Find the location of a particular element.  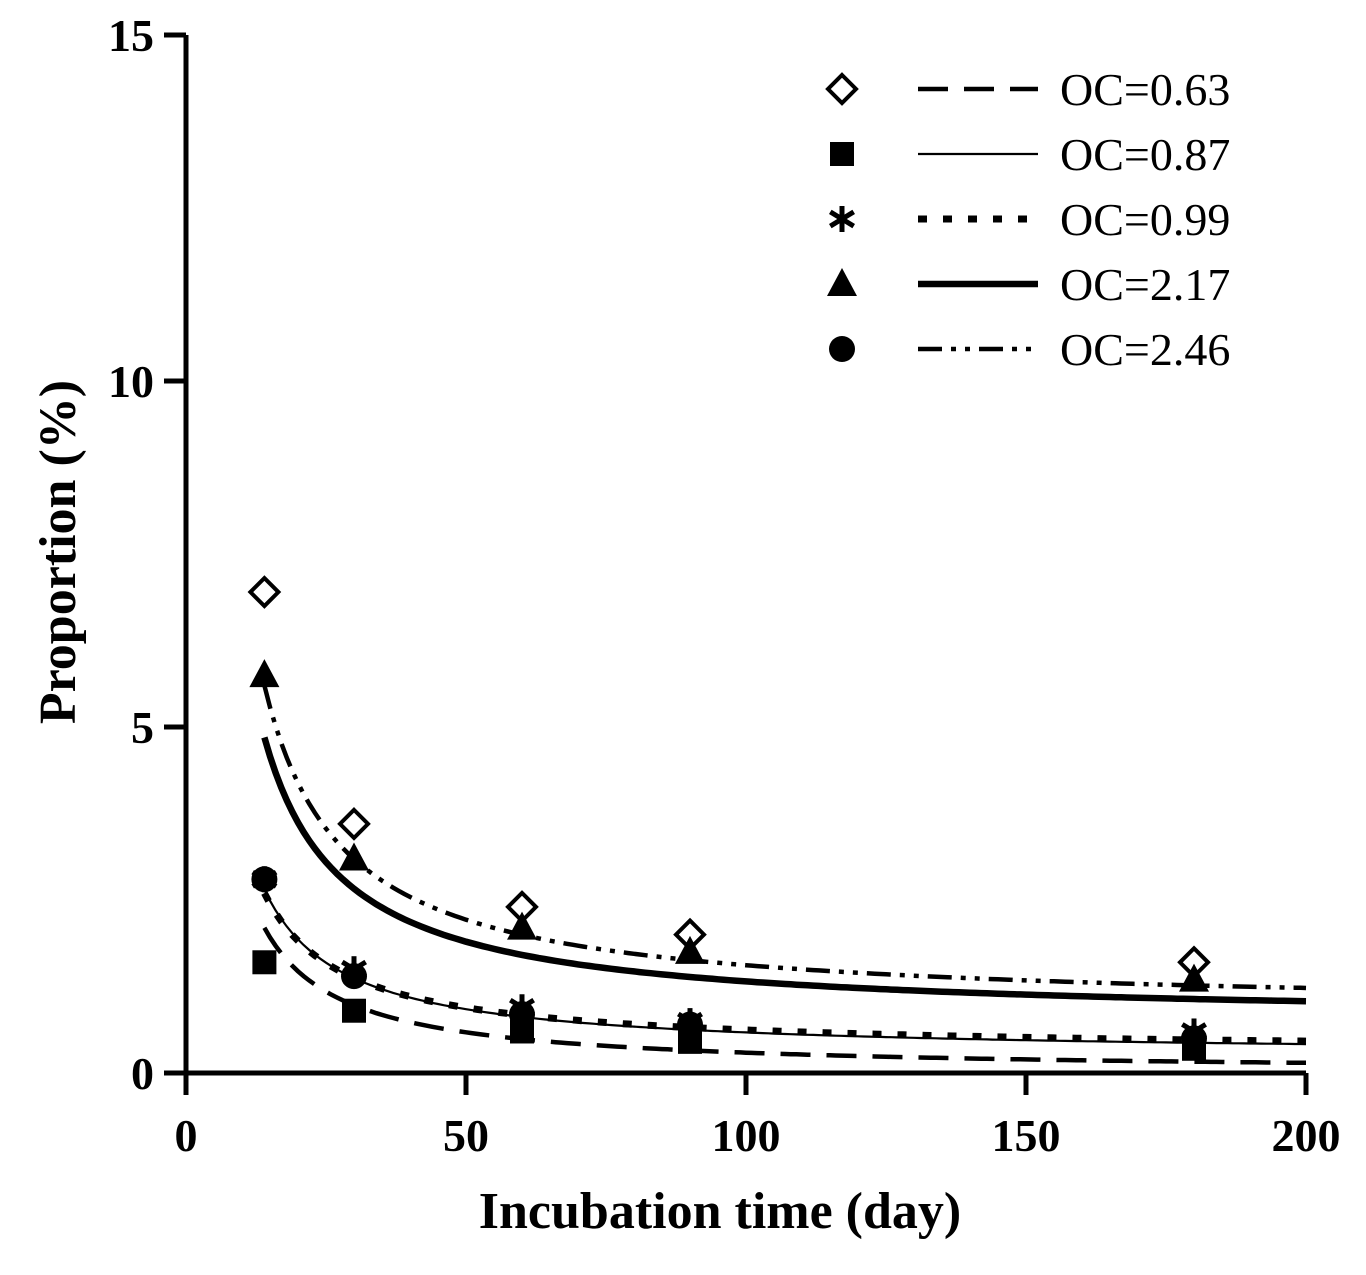

y-tick-label: 15 is located at coordinates (131, 35).